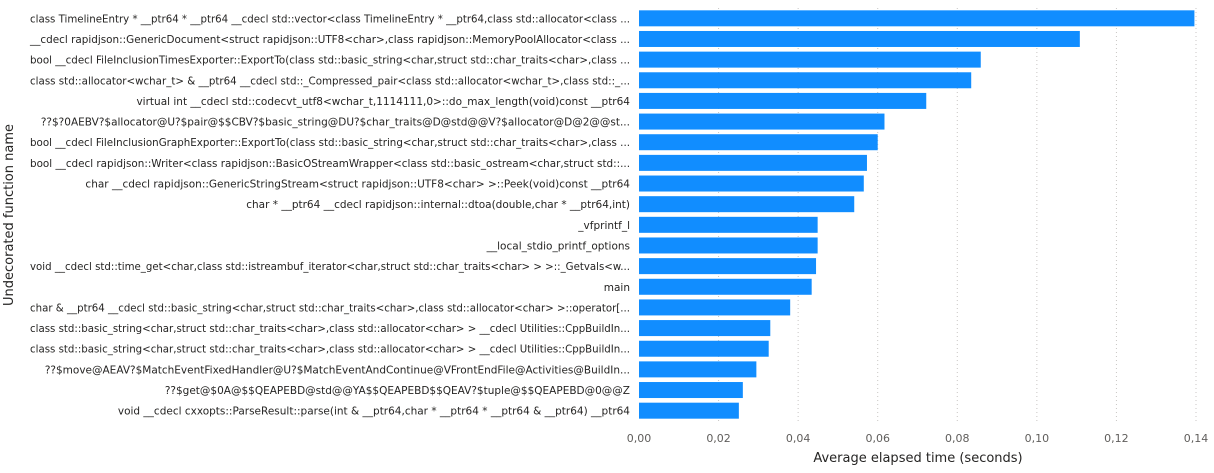  What do you see at coordinates (798, 438) in the screenshot?
I see `x-tick-label: 0,04` at bounding box center [798, 438].